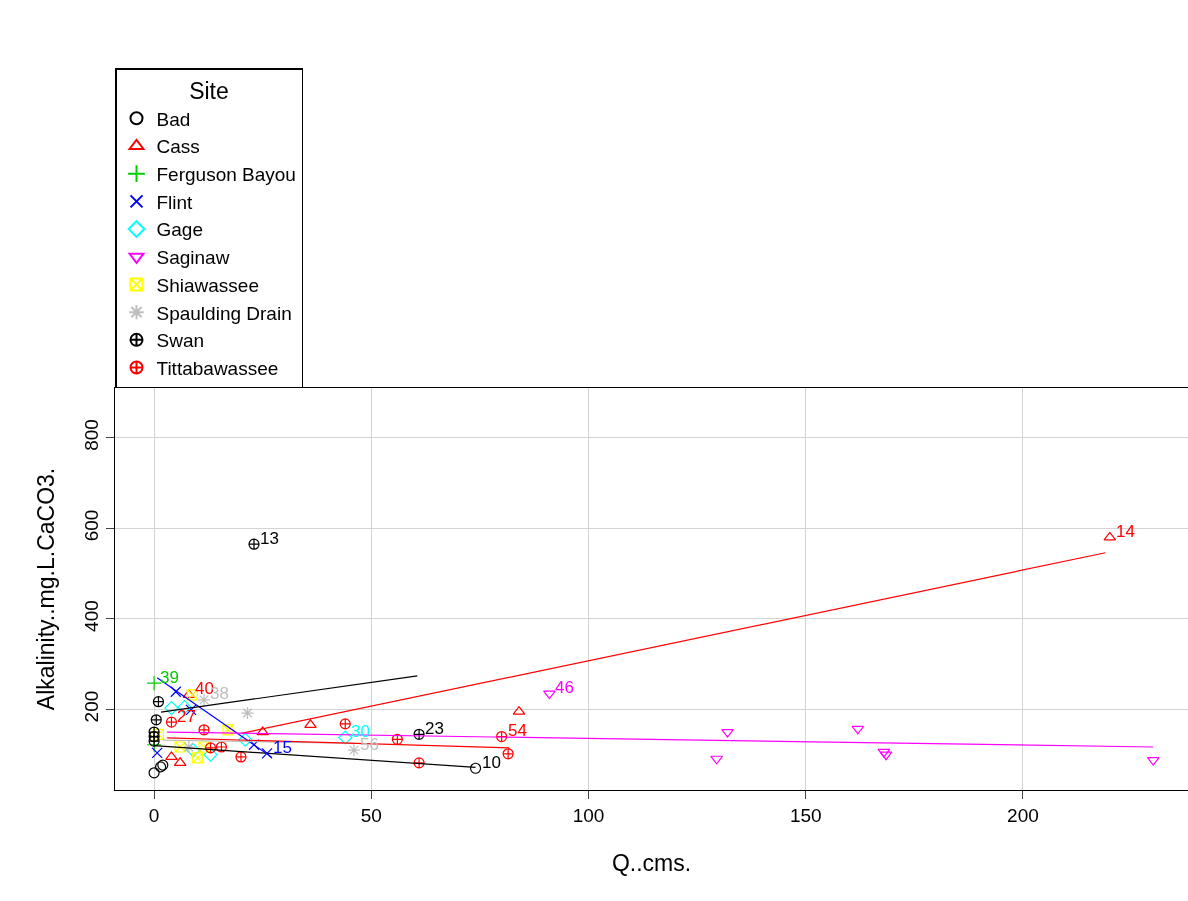  I want to click on legend-title: Site, so click(209, 91).